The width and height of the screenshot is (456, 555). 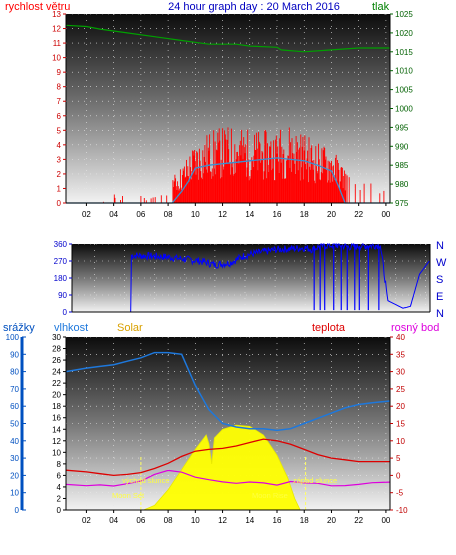 I want to click on sunrise-label: východ slunce, so click(x=146, y=480).